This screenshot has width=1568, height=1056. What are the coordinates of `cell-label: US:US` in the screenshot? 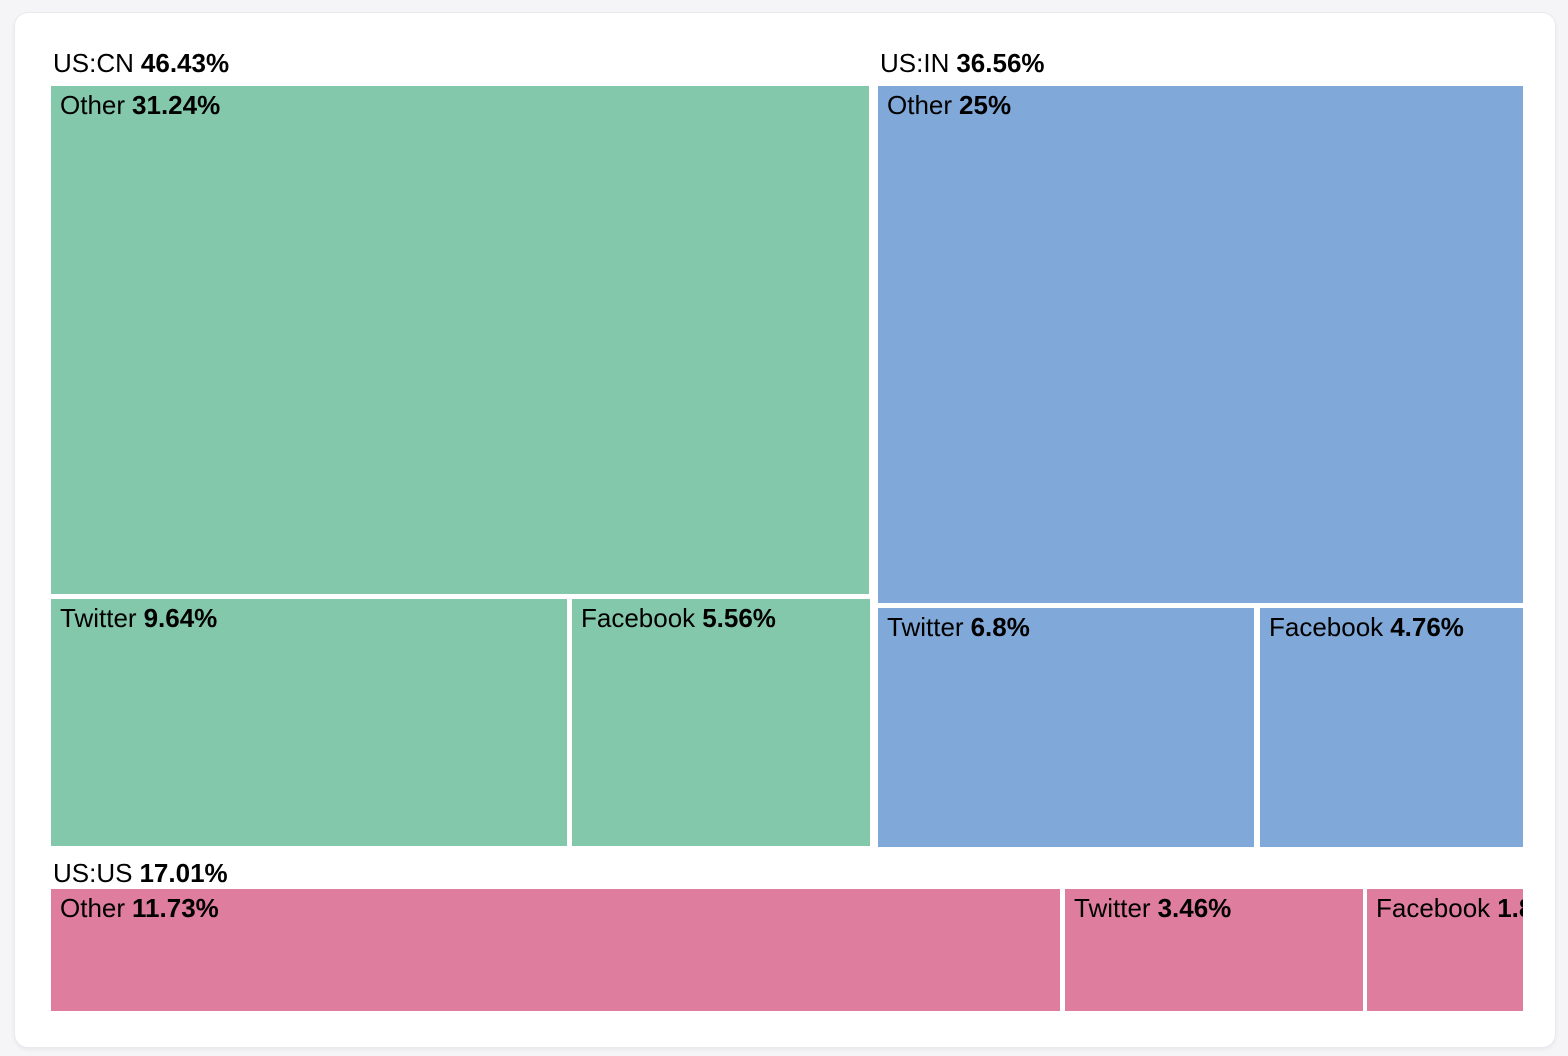 It's located at (93, 873).